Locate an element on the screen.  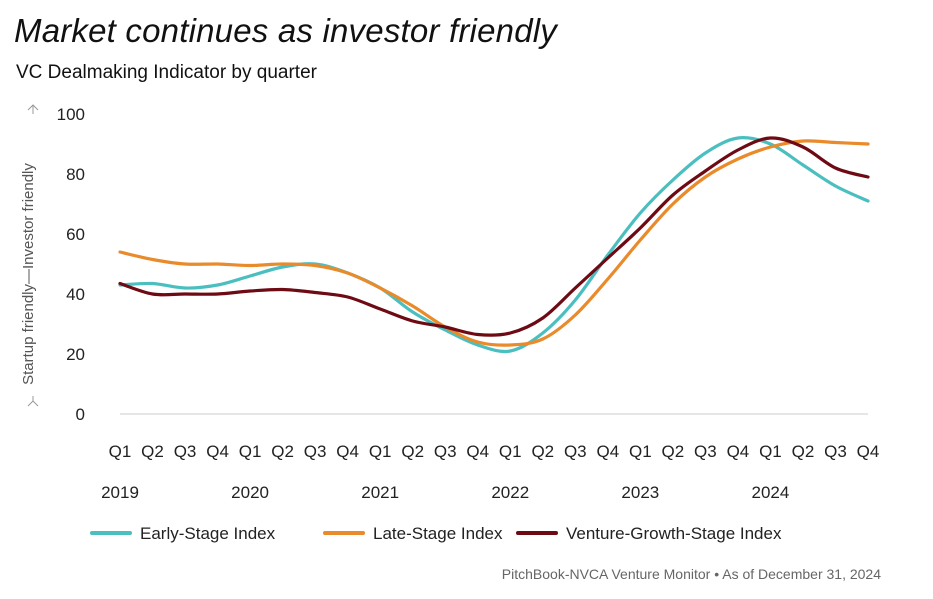
x-year-label: 2019 is located at coordinates (120, 492).